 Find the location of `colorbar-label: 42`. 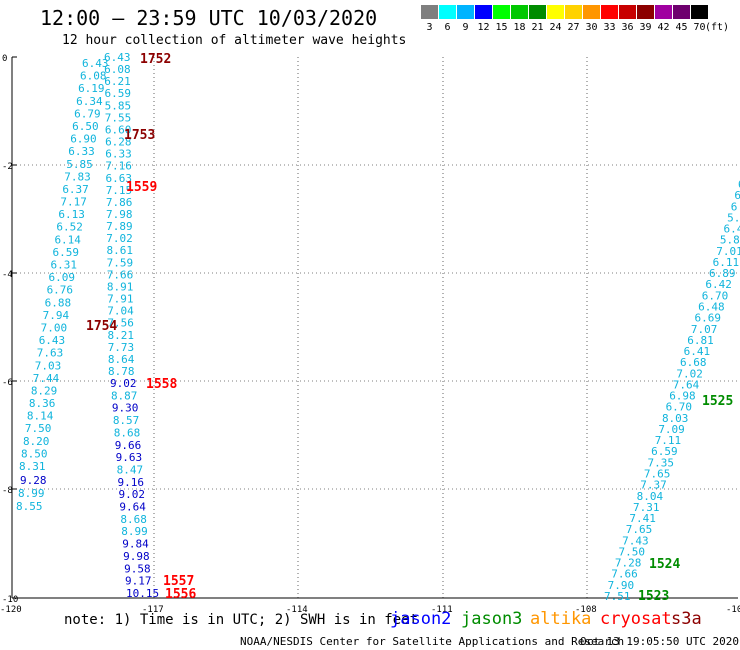

colorbar-label: 42 is located at coordinates (663, 27).